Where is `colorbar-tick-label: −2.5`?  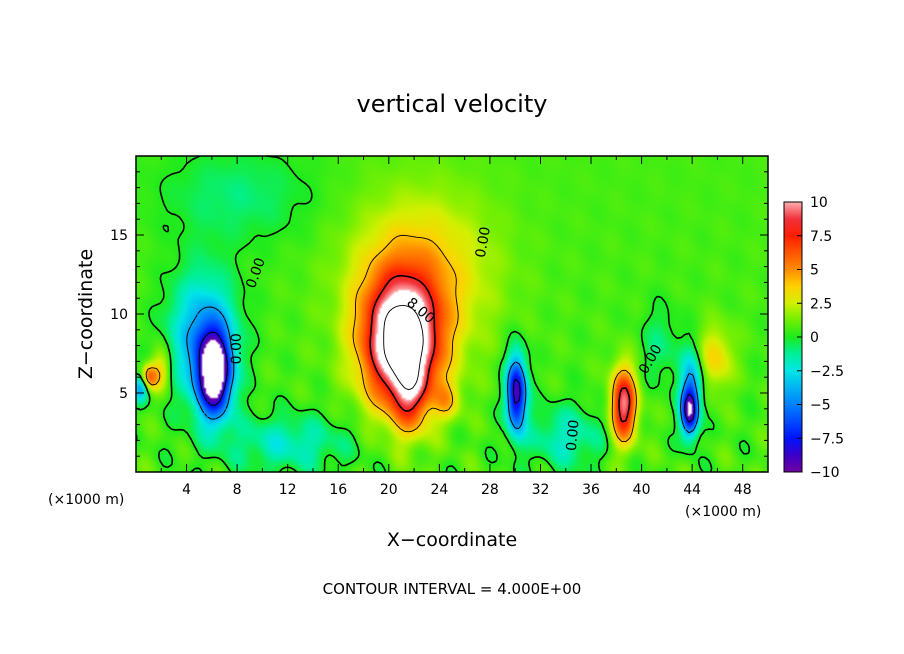
colorbar-tick-label: −2.5 is located at coordinates (827, 372).